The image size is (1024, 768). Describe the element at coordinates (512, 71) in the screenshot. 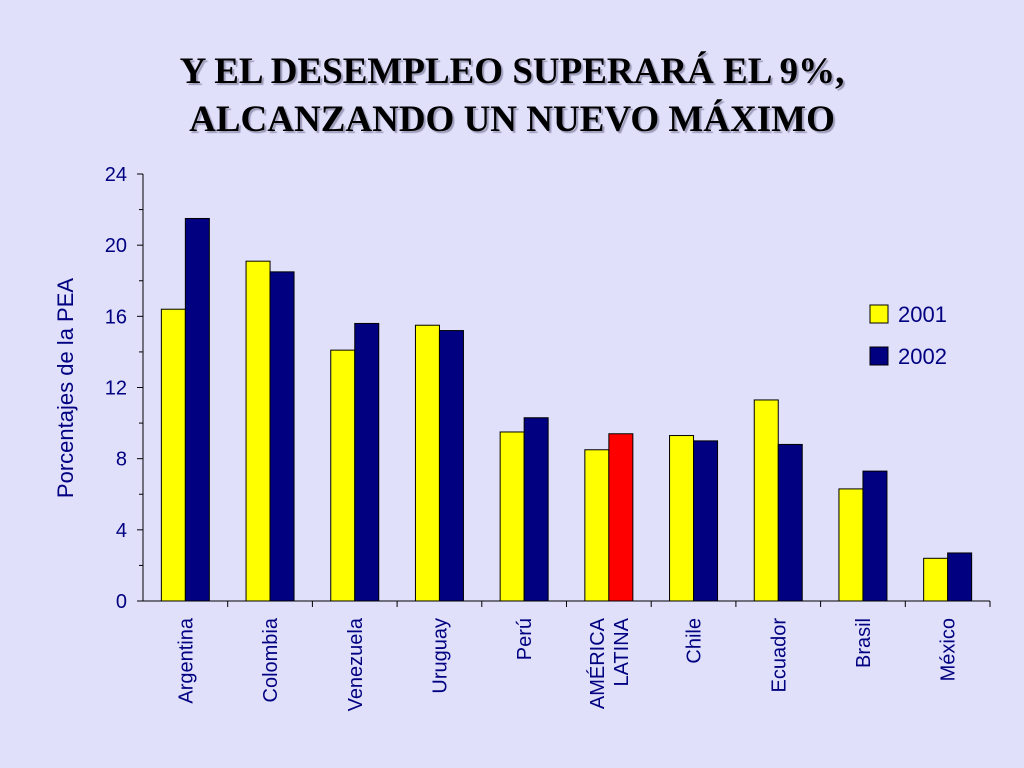

I see `title-line-1: Y EL DESEMPLEO SUPERARÁ EL 9%,` at that location.